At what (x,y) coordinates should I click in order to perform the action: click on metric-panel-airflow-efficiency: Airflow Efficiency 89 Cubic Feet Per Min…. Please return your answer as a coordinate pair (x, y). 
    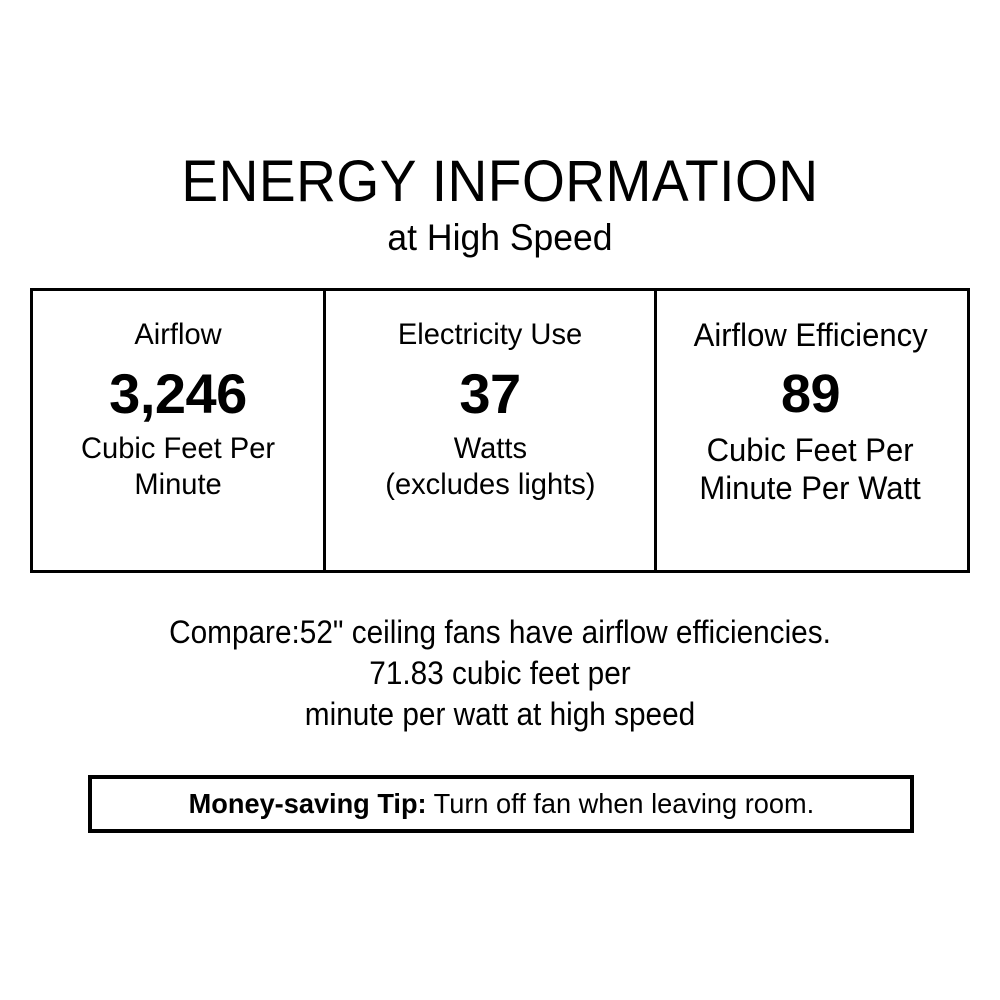
    Looking at the image, I should click on (810, 430).